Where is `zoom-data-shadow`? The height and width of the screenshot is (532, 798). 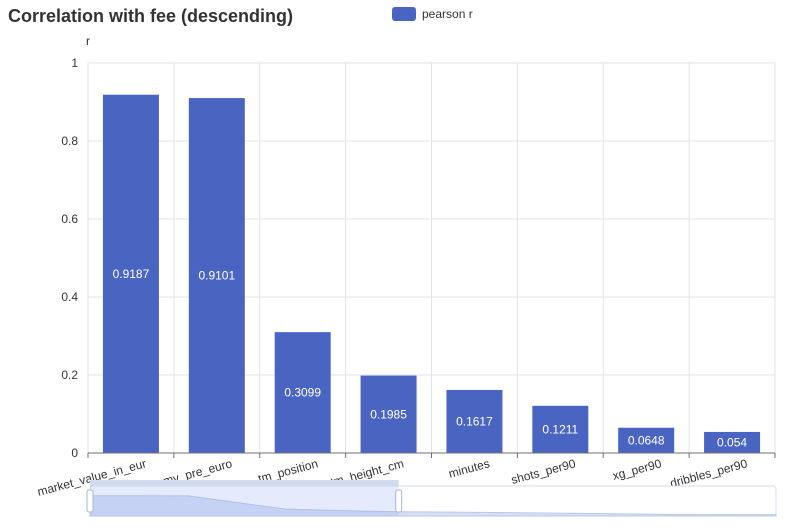
zoom-data-shadow is located at coordinates (433, 506).